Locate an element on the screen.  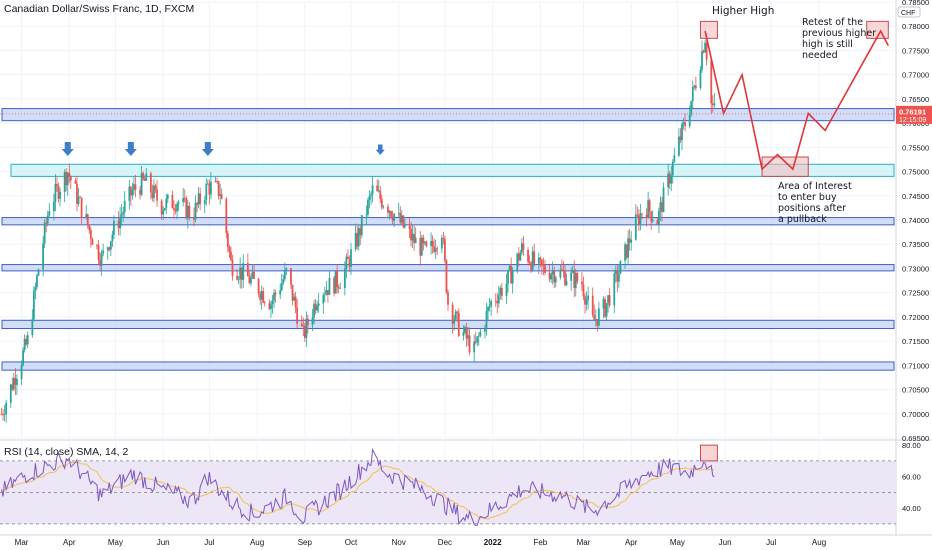
price-tick-label: 0.70000 is located at coordinates (915, 414).